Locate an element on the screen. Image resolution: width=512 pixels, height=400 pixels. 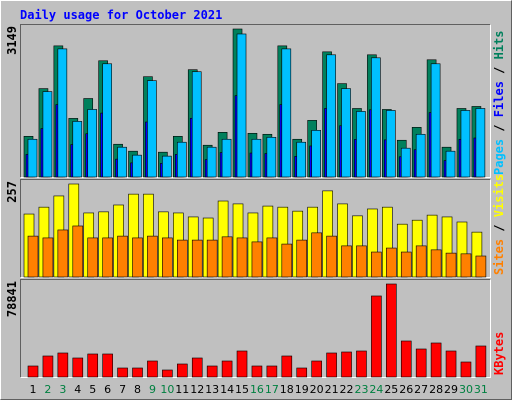
x-tick-label: 17 is located at coordinates (272, 389).